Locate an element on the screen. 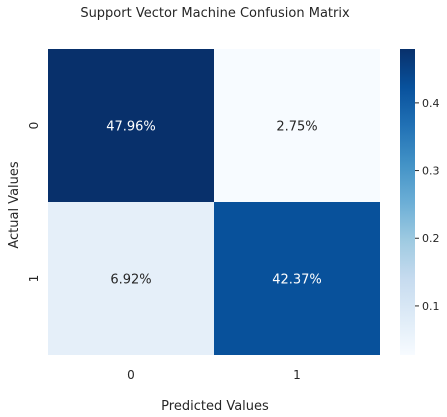  colorbar-tick-label-0: 0.1 is located at coordinates (431, 306).